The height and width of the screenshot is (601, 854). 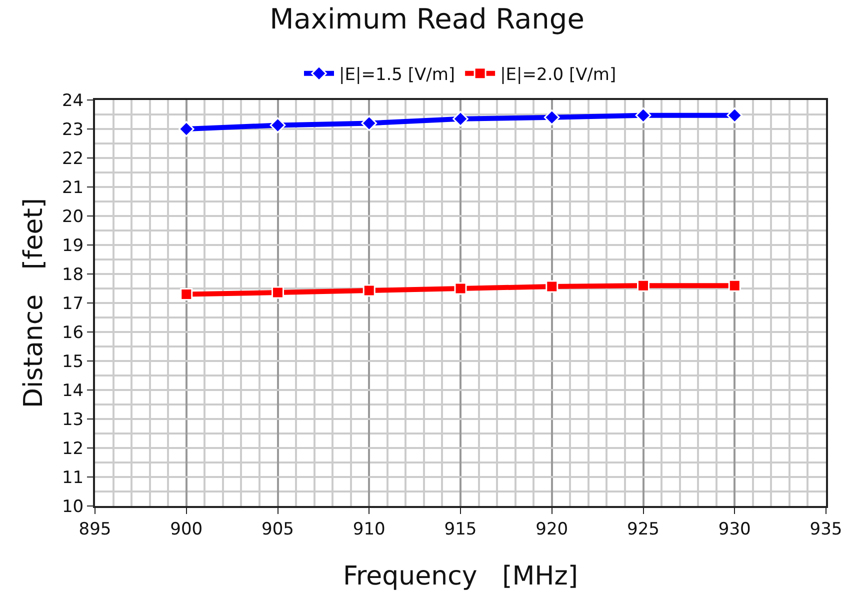 What do you see at coordinates (460, 529) in the screenshot?
I see `x-tick-label: 915` at bounding box center [460, 529].